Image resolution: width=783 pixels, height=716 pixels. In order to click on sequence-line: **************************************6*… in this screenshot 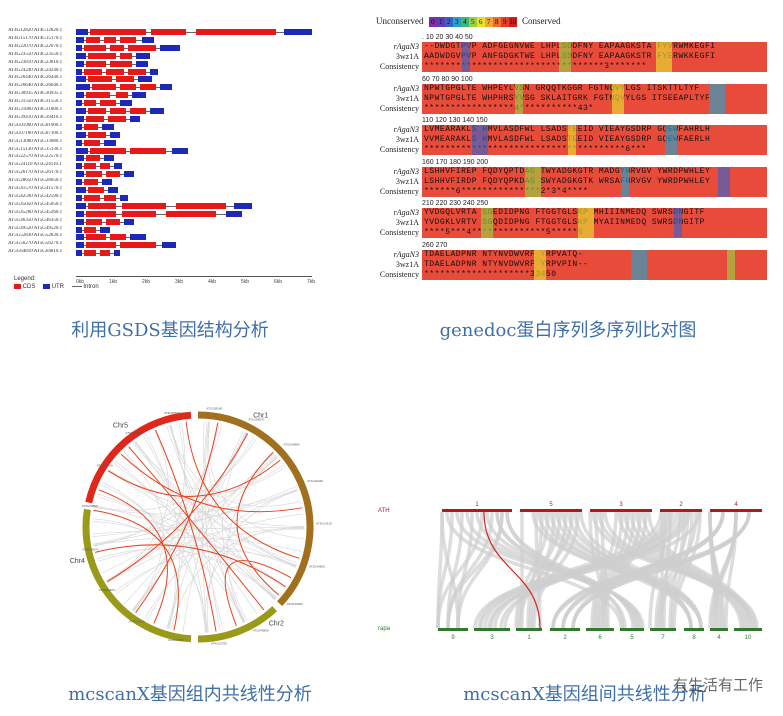, I will do `click(535, 149)`.